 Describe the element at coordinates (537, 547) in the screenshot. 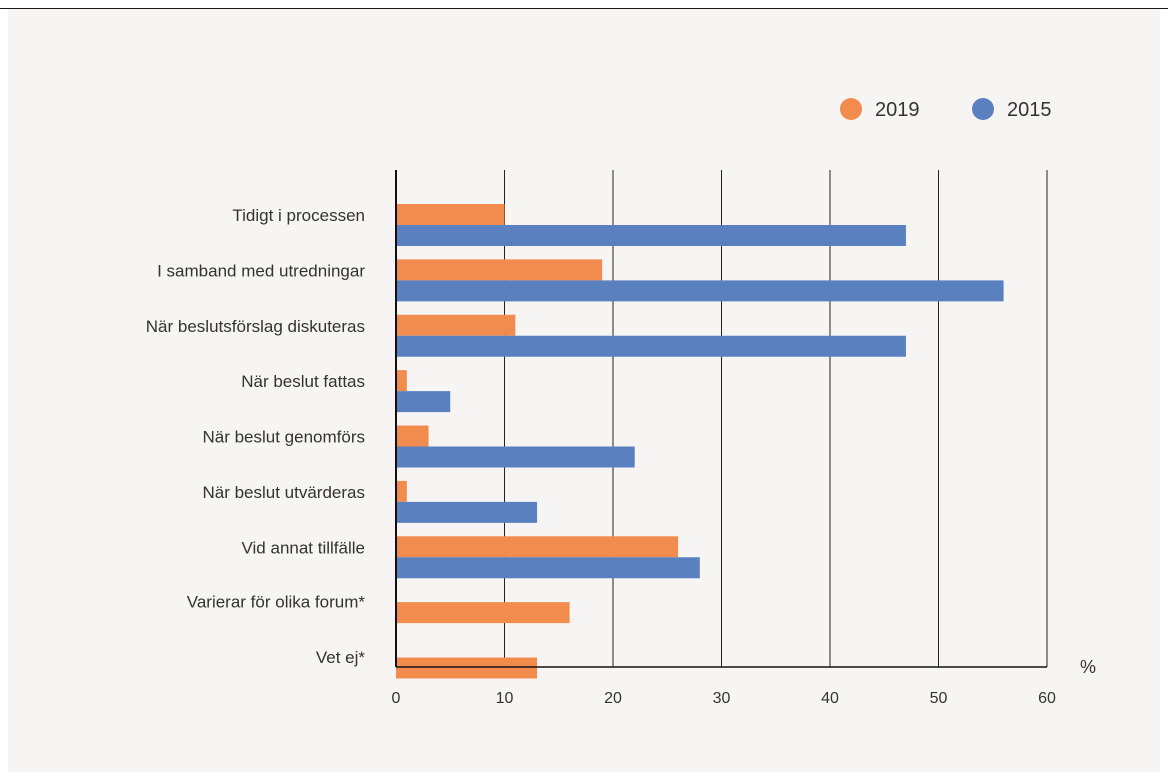

I see `bar-2019-vid-annat-tillfalle` at that location.